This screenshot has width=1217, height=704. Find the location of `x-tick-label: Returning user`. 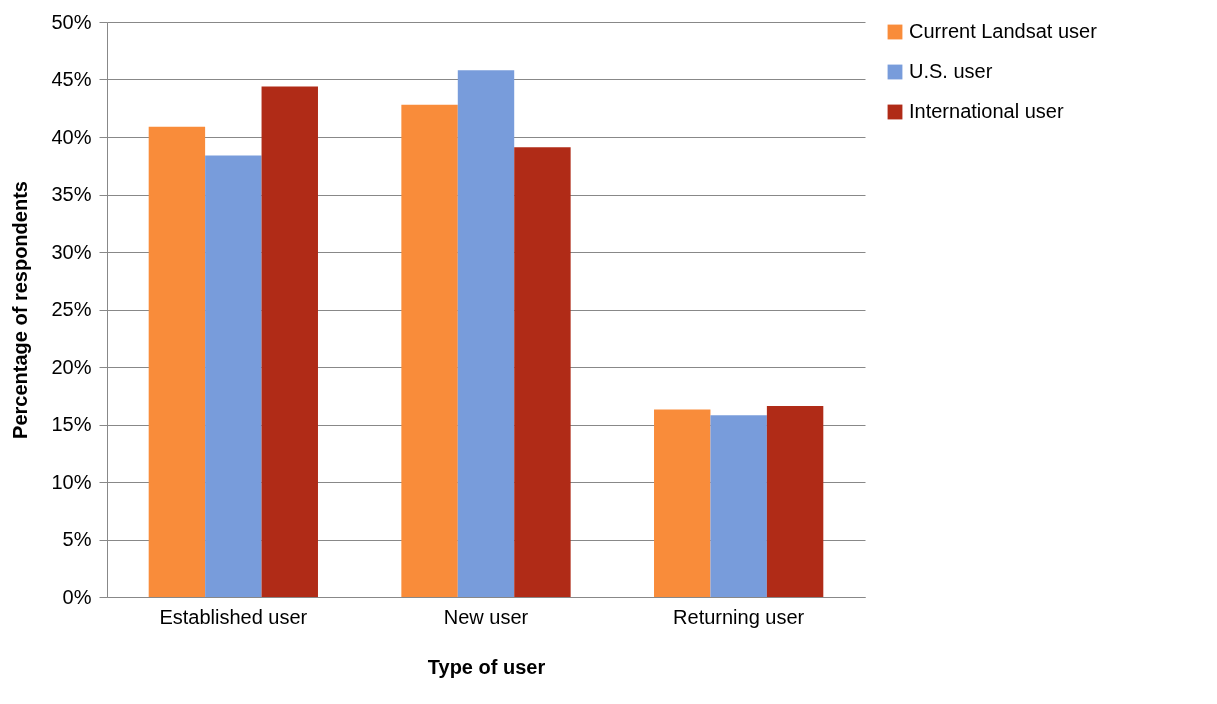

x-tick-label: Returning user is located at coordinates (739, 616).